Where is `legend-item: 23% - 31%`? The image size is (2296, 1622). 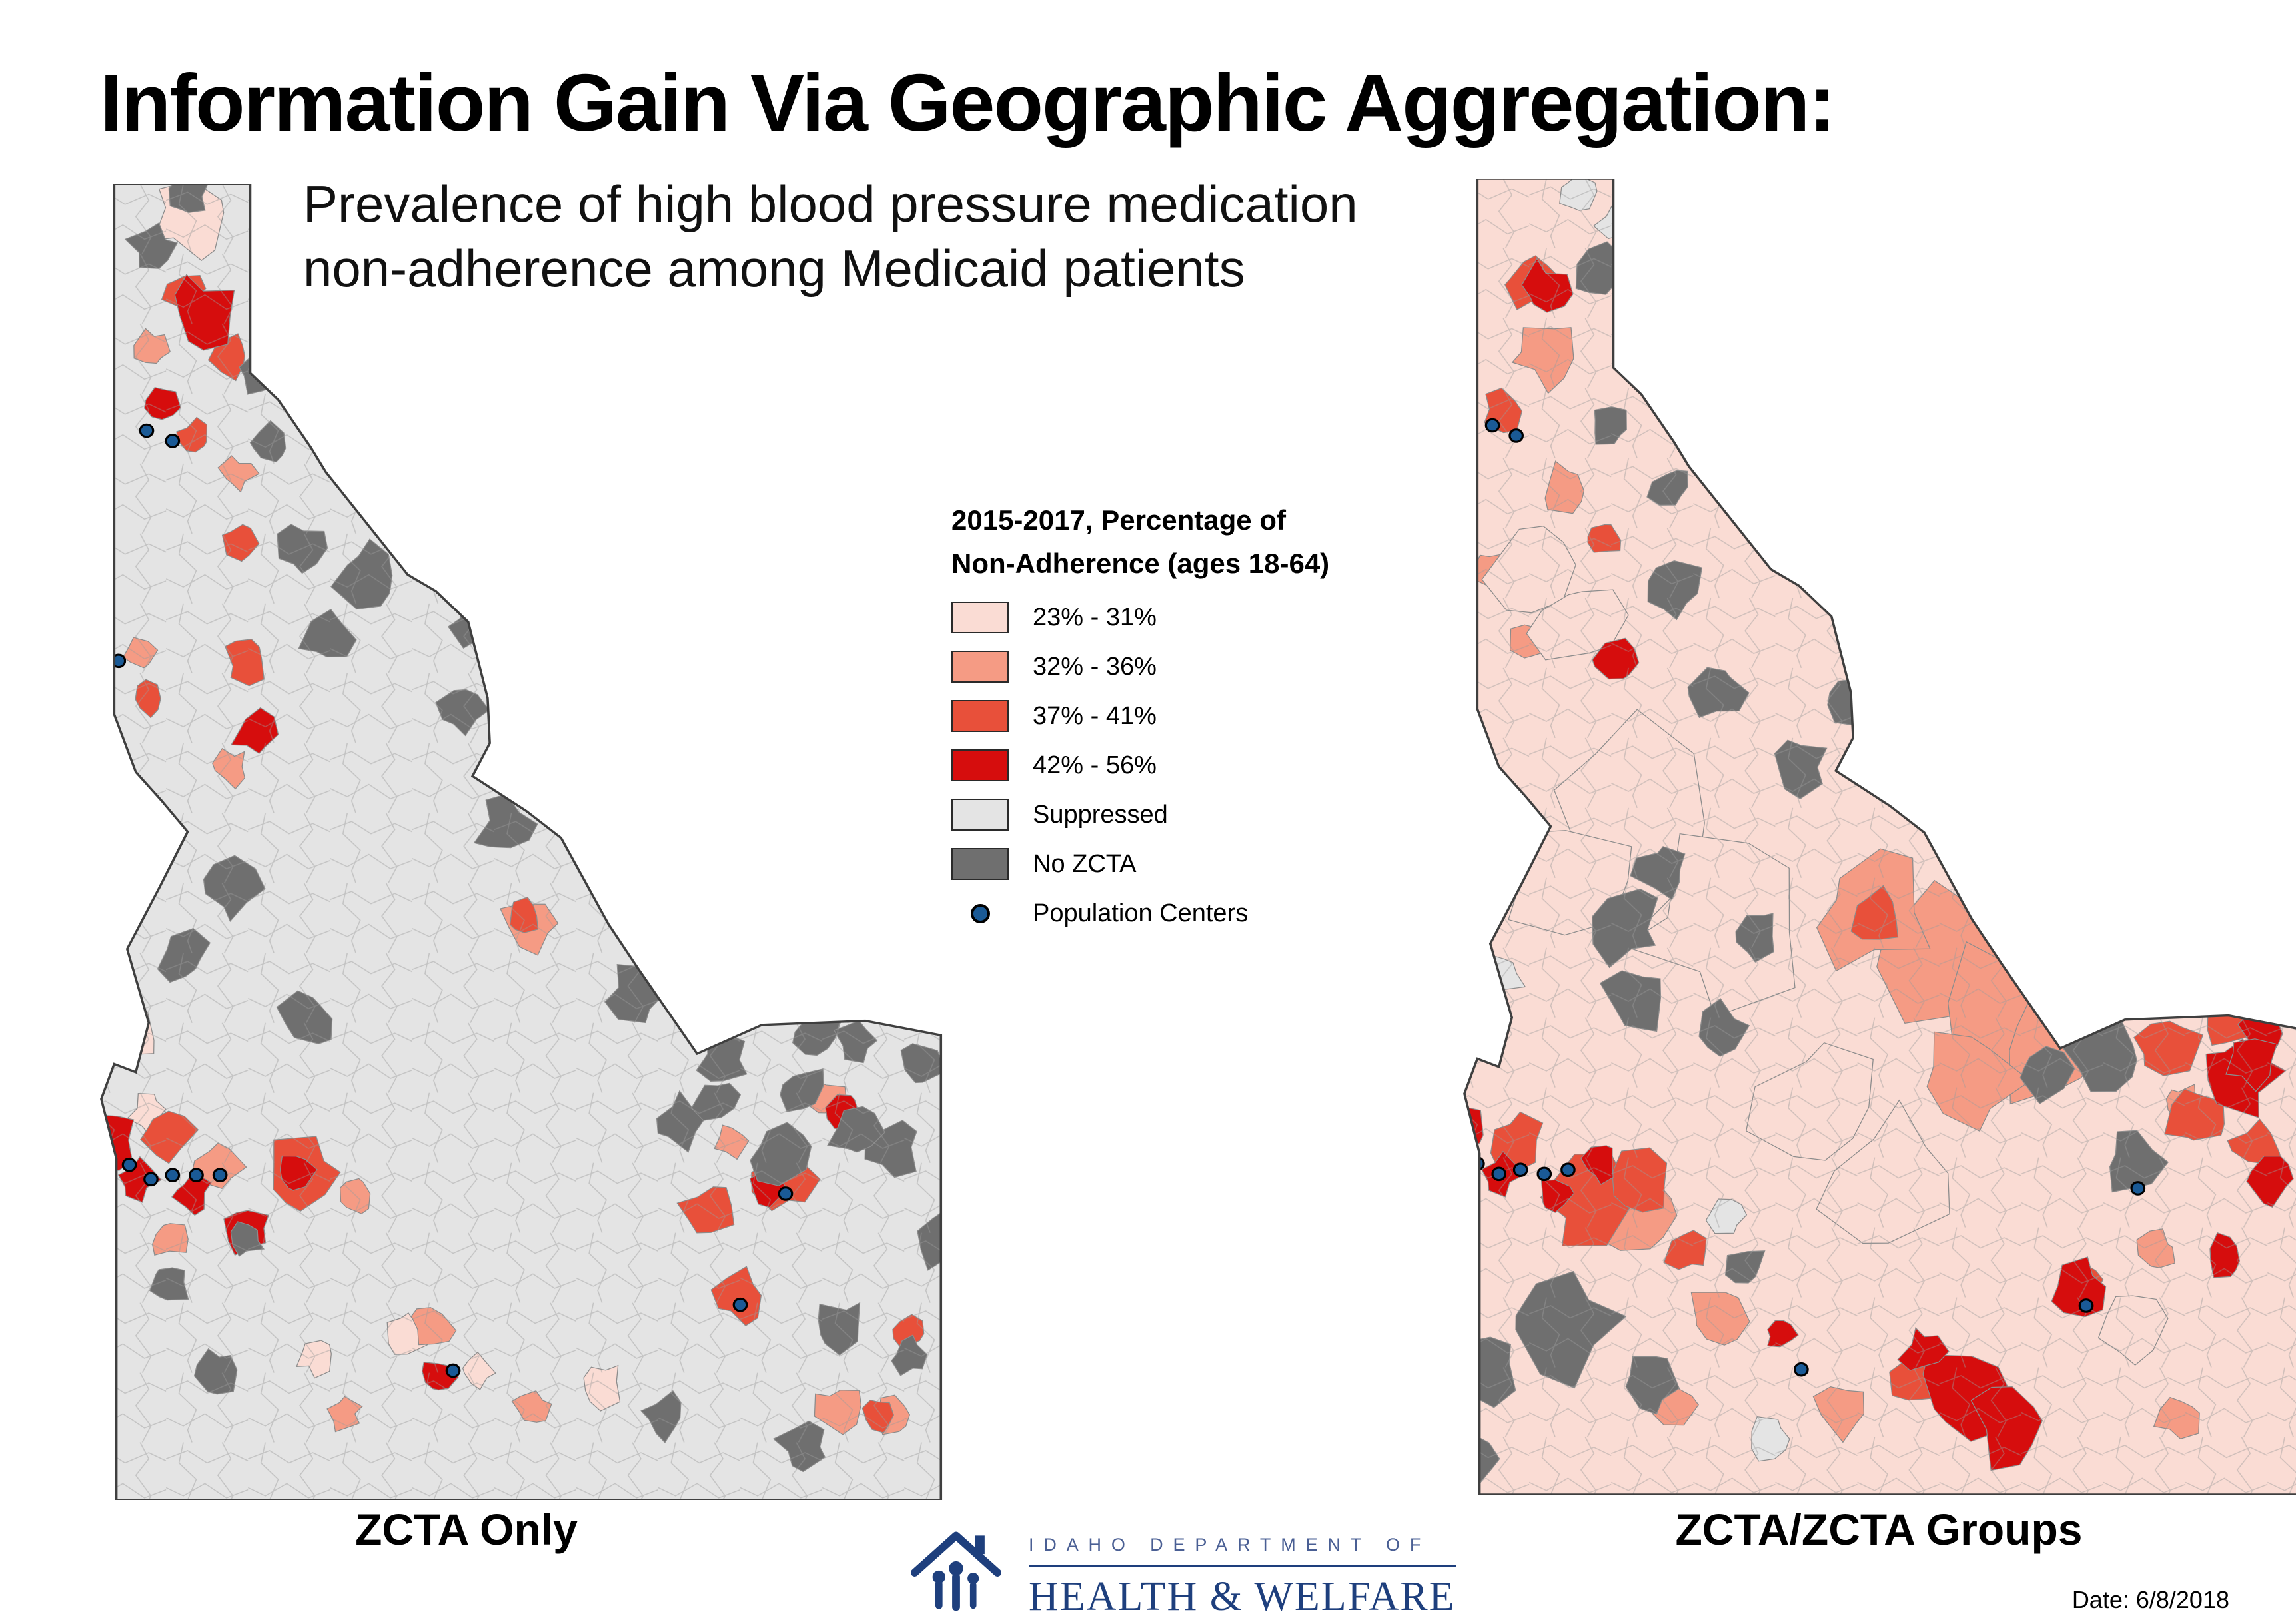
legend-item: 23% - 31% is located at coordinates (1211, 618).